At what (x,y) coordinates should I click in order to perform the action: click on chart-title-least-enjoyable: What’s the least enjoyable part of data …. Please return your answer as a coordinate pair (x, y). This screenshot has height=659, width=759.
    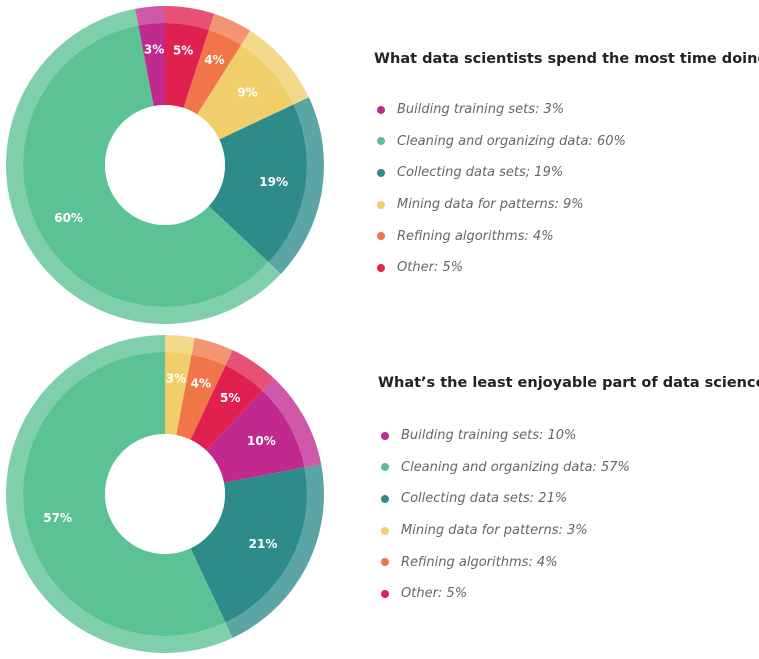
    Looking at the image, I should click on (568, 383).